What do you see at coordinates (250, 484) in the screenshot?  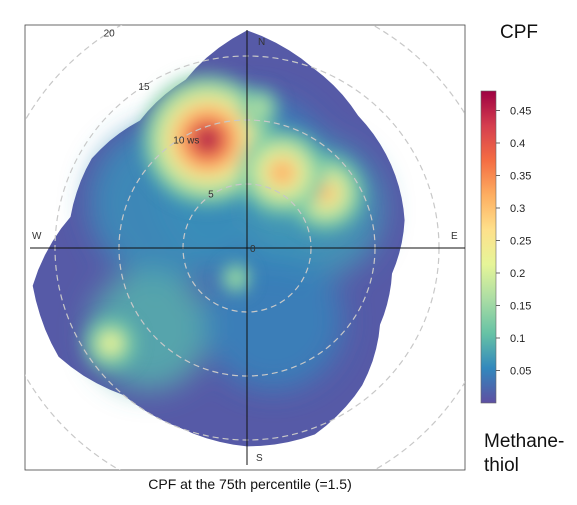 I see `chart-caption: CPF at the 75th percentile (=1.5)` at bounding box center [250, 484].